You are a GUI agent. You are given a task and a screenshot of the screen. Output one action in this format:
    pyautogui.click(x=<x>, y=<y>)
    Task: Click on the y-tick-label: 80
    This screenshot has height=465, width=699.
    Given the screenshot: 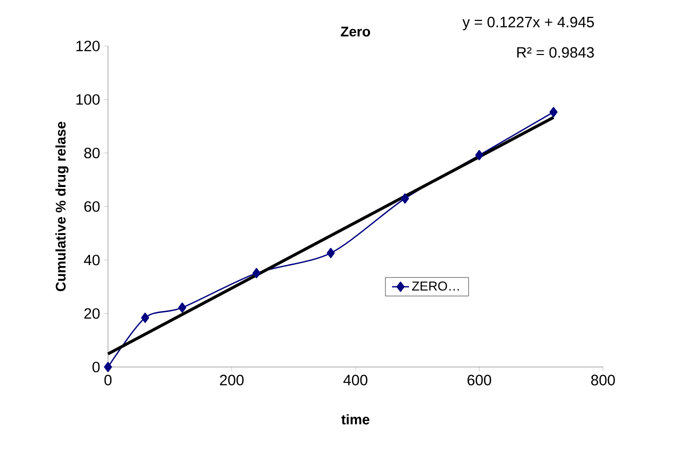 What is the action you would take?
    pyautogui.click(x=92, y=153)
    